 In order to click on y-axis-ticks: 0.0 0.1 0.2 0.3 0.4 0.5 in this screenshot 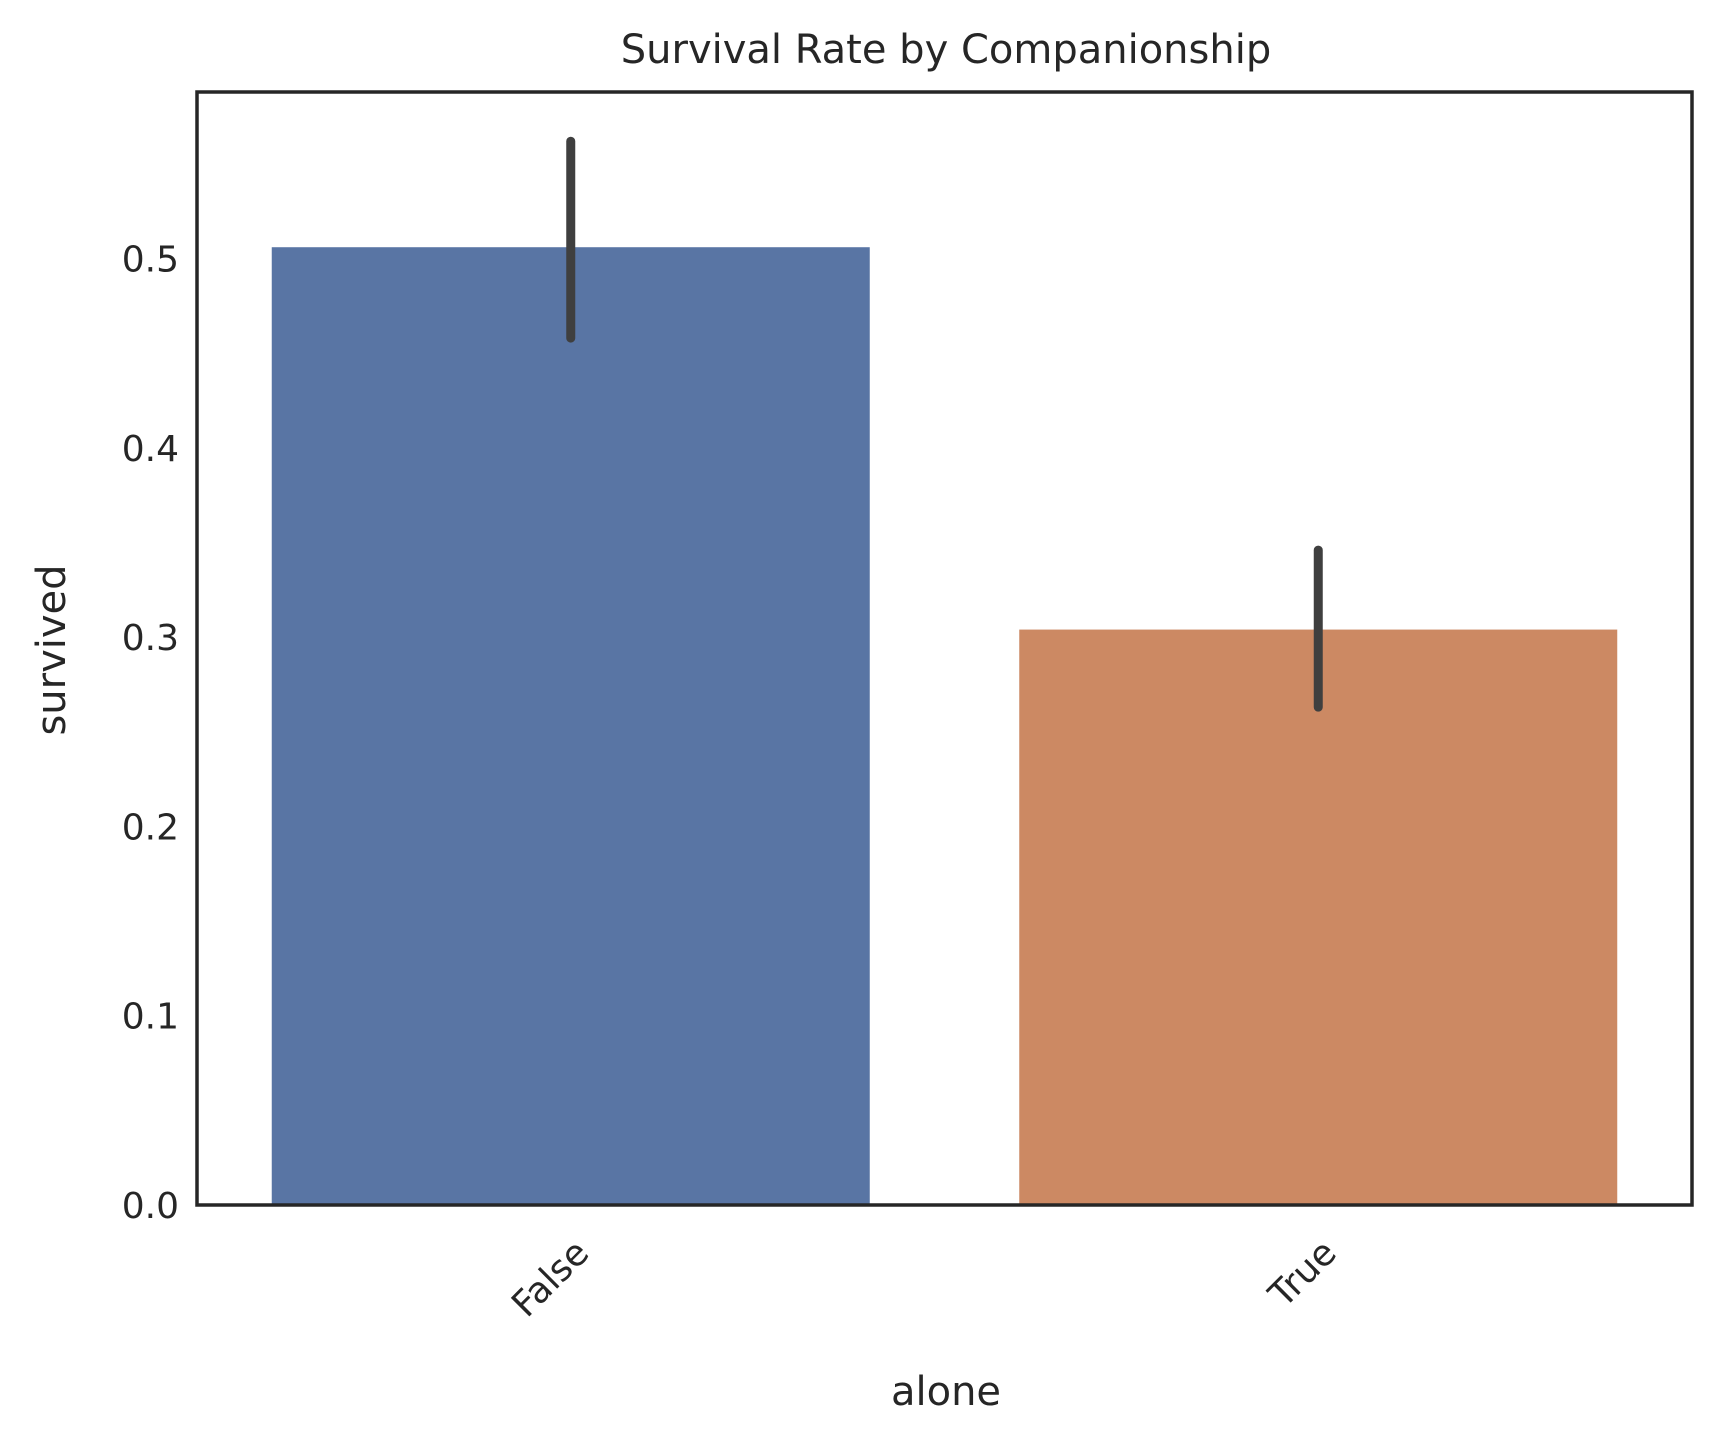, I will do `click(150, 733)`.